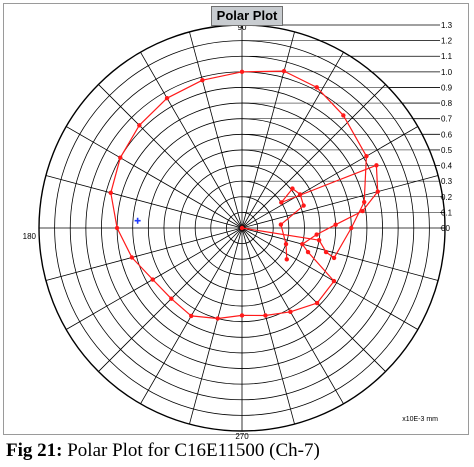  What do you see at coordinates (447, 41) in the screenshot?
I see `radial-tick-label: 1.2` at bounding box center [447, 41].